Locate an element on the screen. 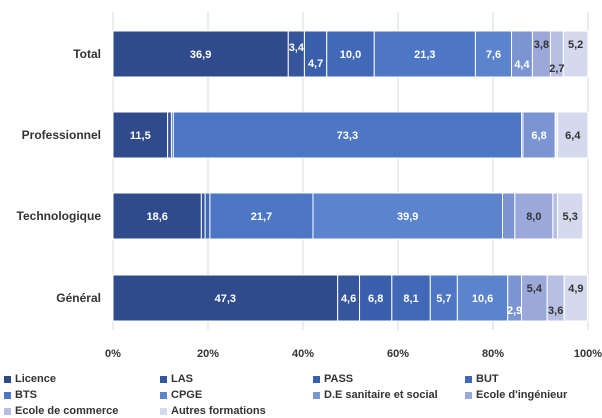 The width and height of the screenshot is (602, 418). data-label: 5,2 is located at coordinates (575, 45).